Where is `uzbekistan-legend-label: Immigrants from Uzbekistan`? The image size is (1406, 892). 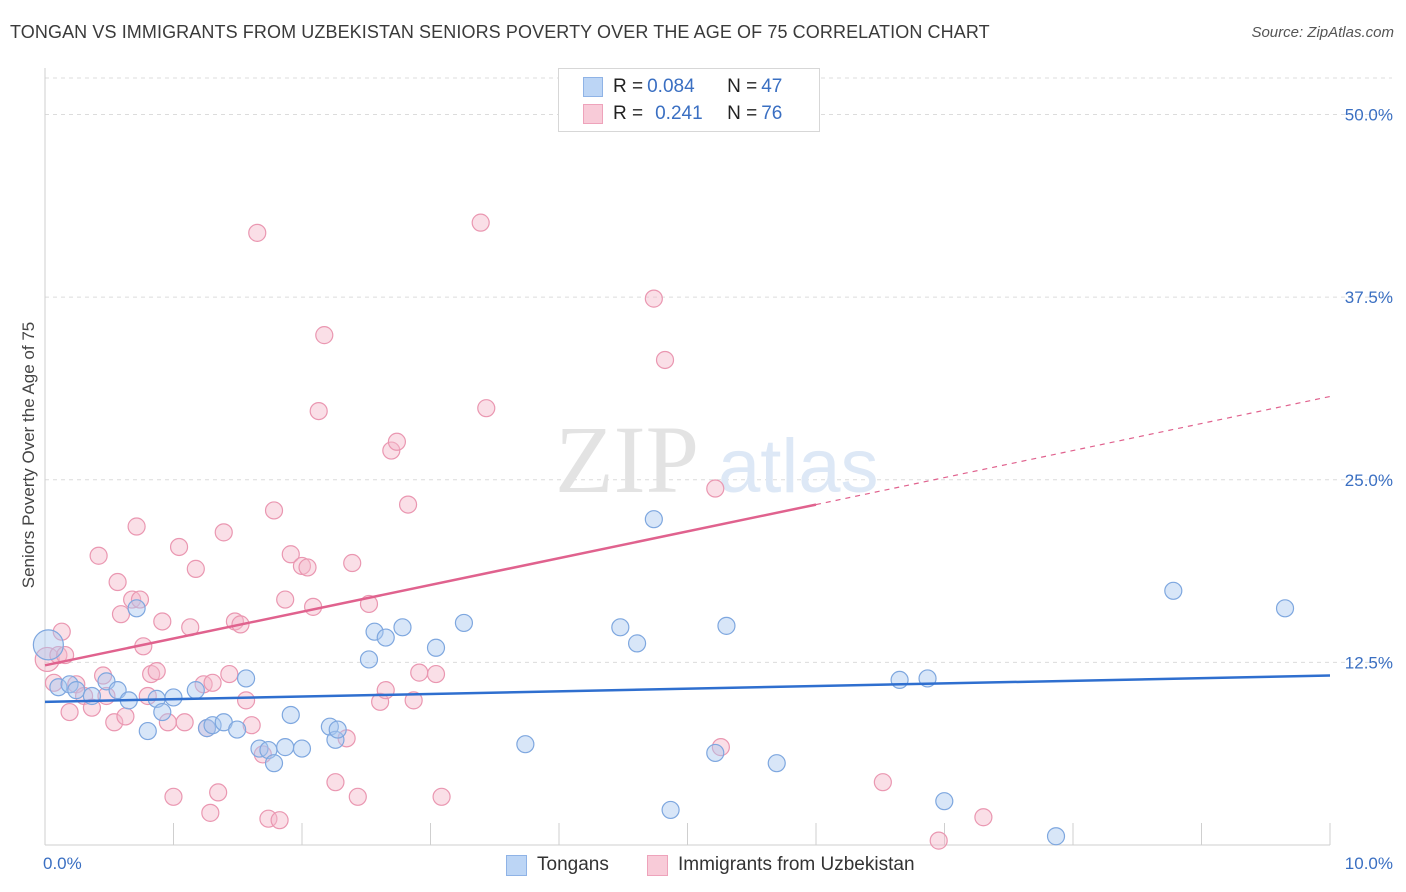 uzbekistan-legend-label: Immigrants from Uzbekistan is located at coordinates (796, 864).